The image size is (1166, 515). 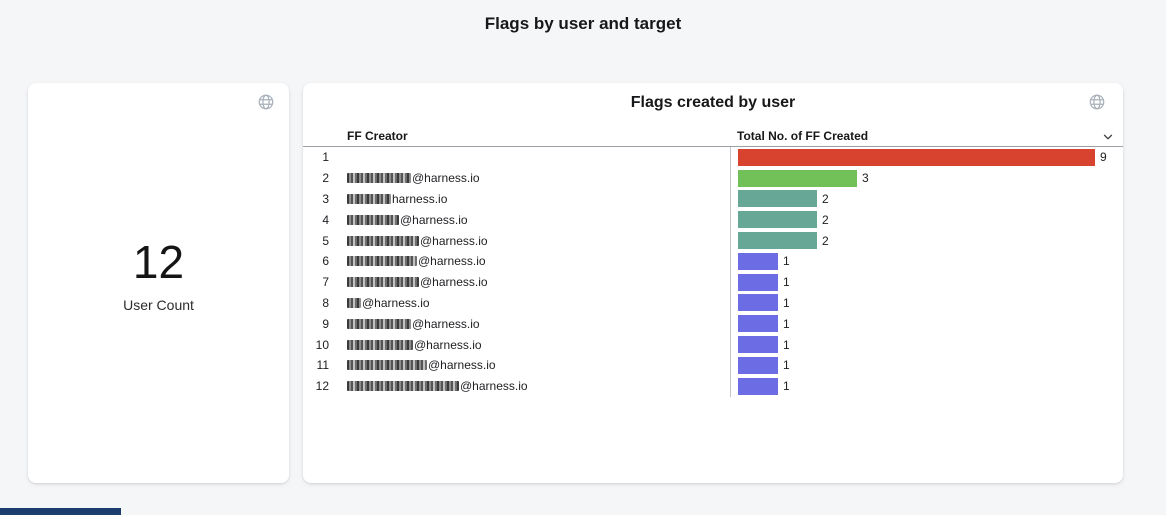 I want to click on row-creator: harness.io, so click(x=533, y=199).